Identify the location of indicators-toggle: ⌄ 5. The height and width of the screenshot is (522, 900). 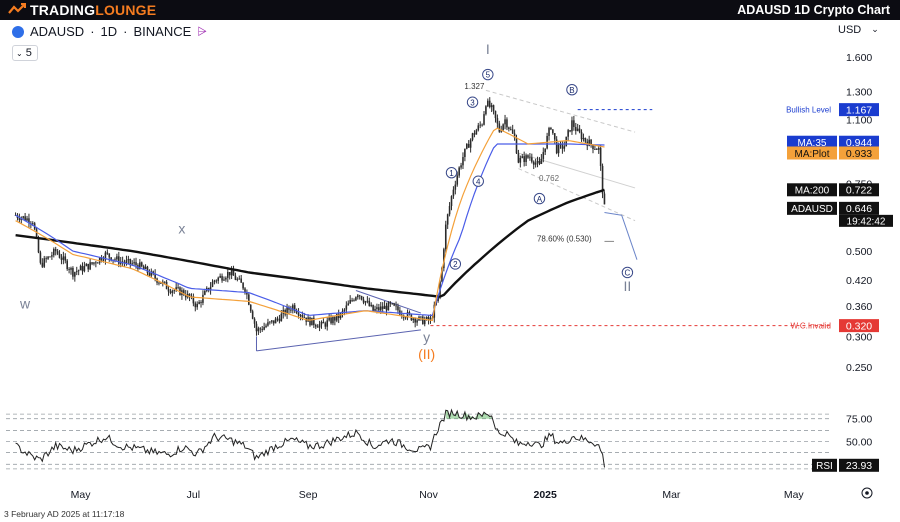
(25, 53).